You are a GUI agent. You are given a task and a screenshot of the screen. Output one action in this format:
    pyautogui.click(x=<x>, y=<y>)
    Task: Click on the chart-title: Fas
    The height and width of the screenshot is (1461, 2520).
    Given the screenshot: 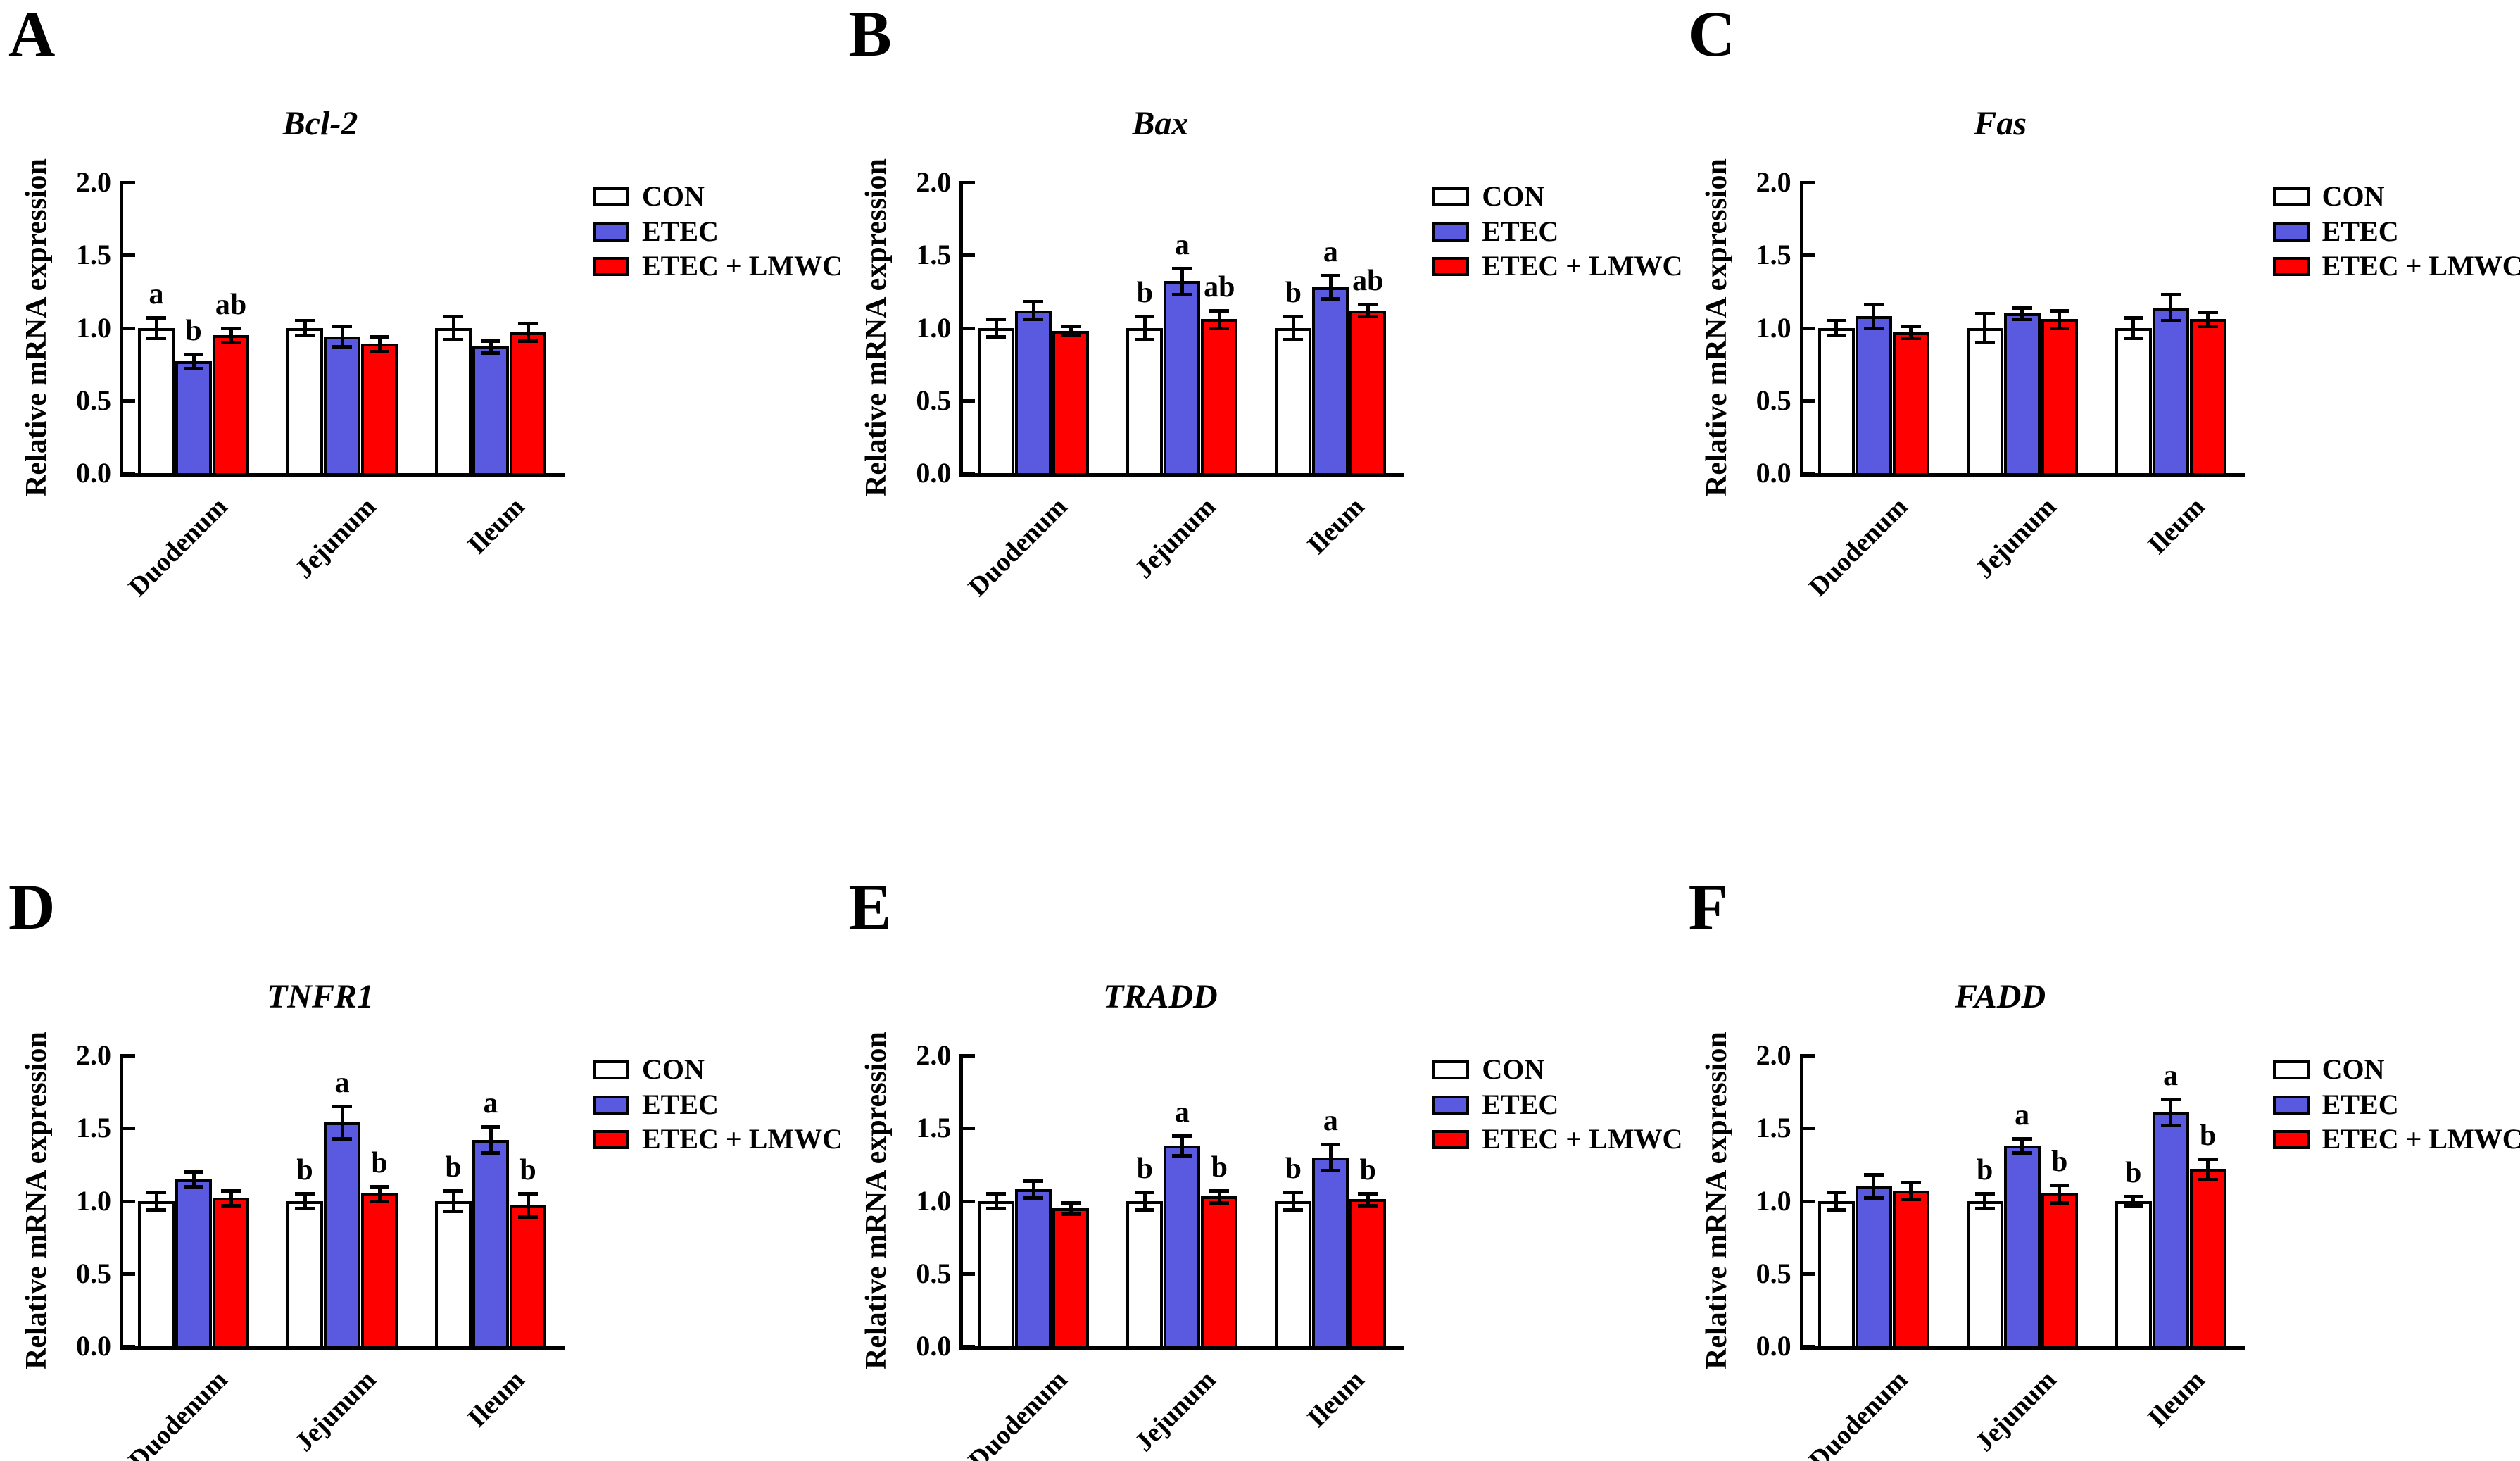 What is the action you would take?
    pyautogui.click(x=2001, y=123)
    